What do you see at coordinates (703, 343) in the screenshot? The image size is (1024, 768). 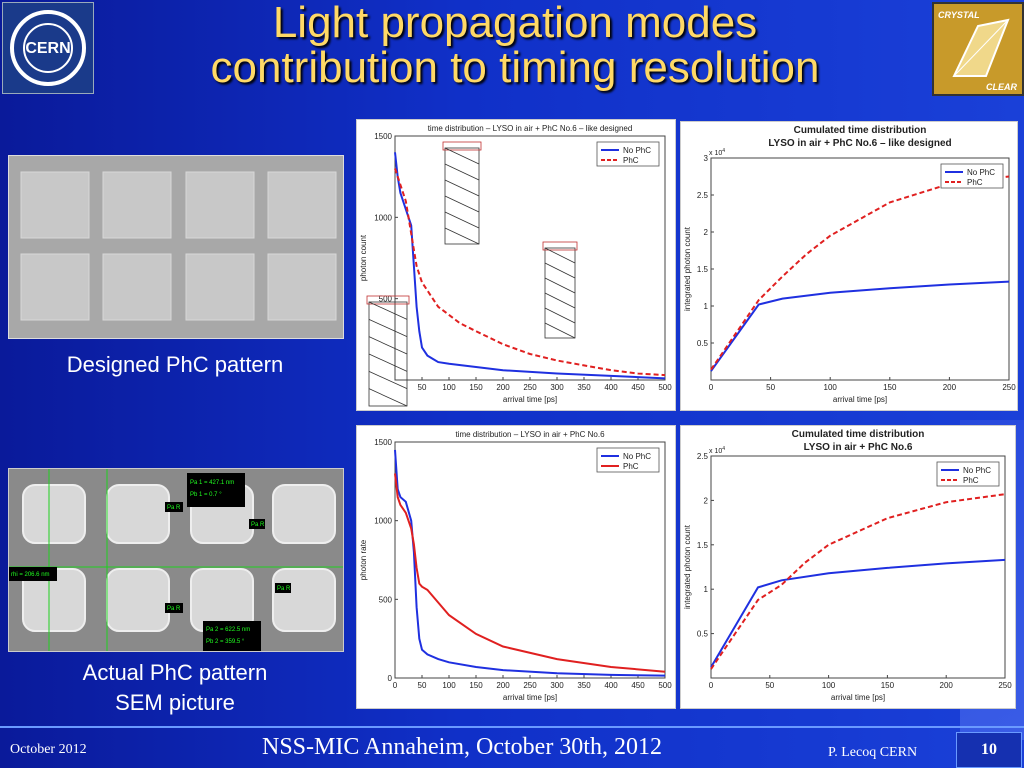 I see `y-tick-label: 0.5` at bounding box center [703, 343].